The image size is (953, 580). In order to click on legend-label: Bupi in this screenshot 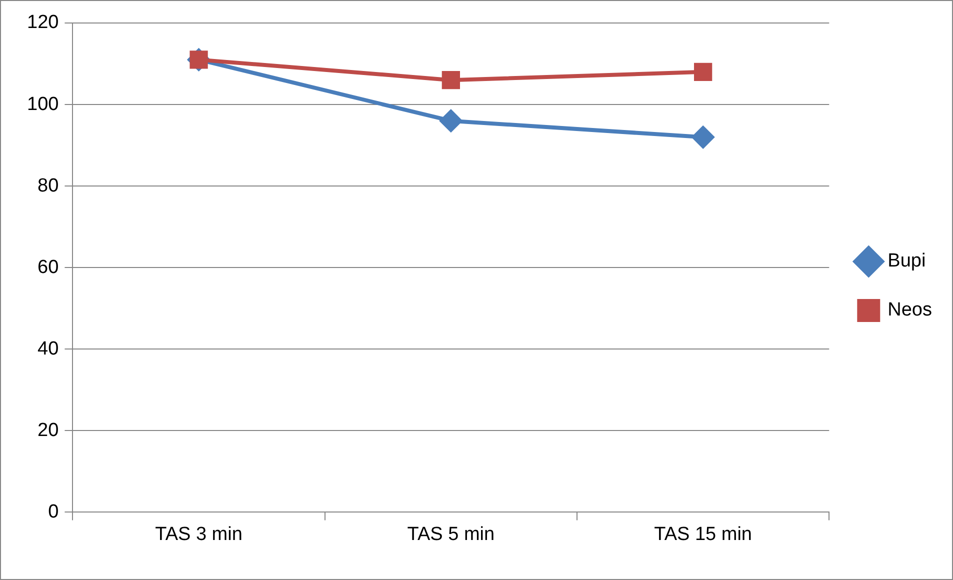, I will do `click(907, 261)`.